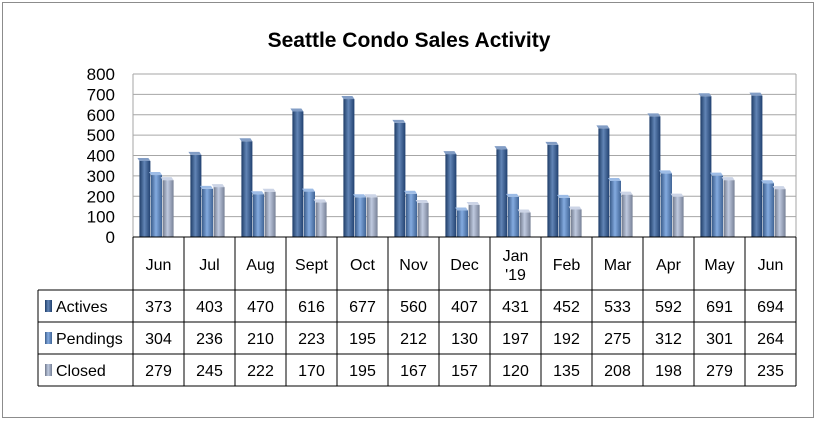  Describe the element at coordinates (770, 307) in the screenshot. I see `data-cell: 694` at that location.